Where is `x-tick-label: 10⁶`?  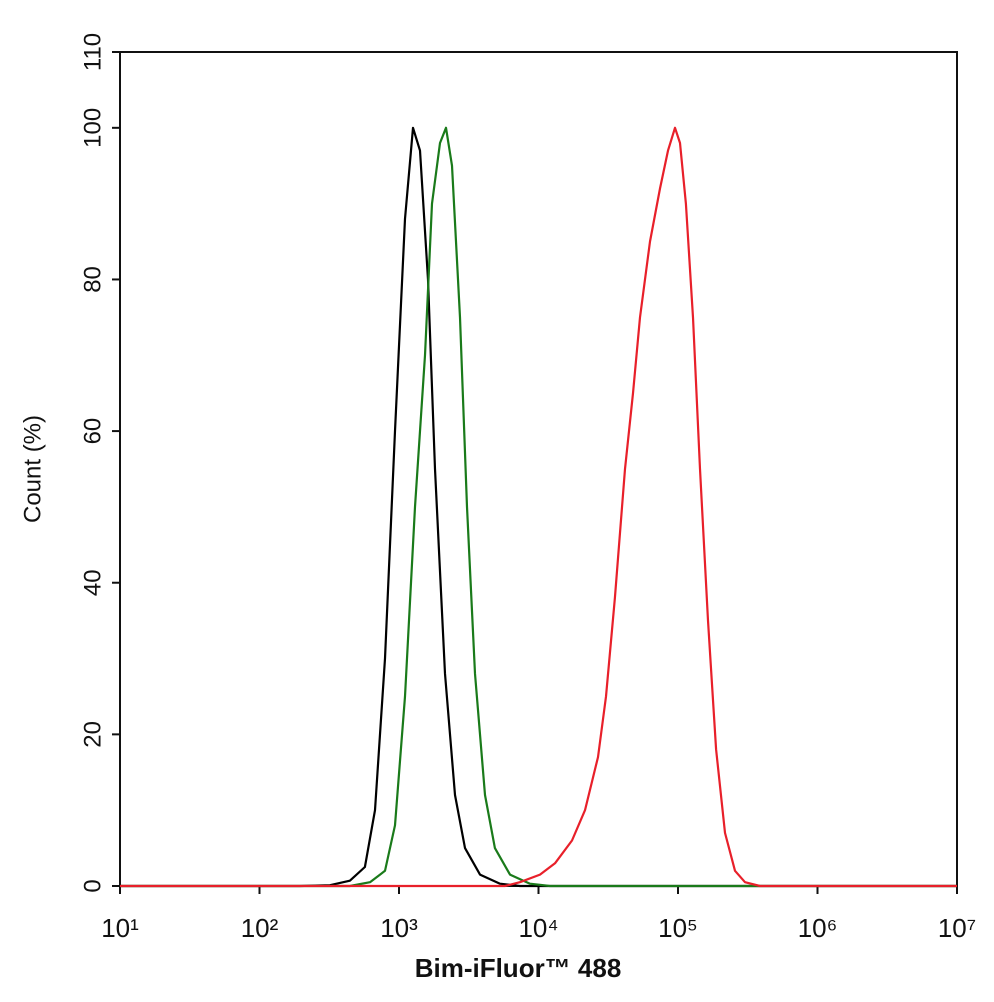 x-tick-label: 10⁶ is located at coordinates (818, 928).